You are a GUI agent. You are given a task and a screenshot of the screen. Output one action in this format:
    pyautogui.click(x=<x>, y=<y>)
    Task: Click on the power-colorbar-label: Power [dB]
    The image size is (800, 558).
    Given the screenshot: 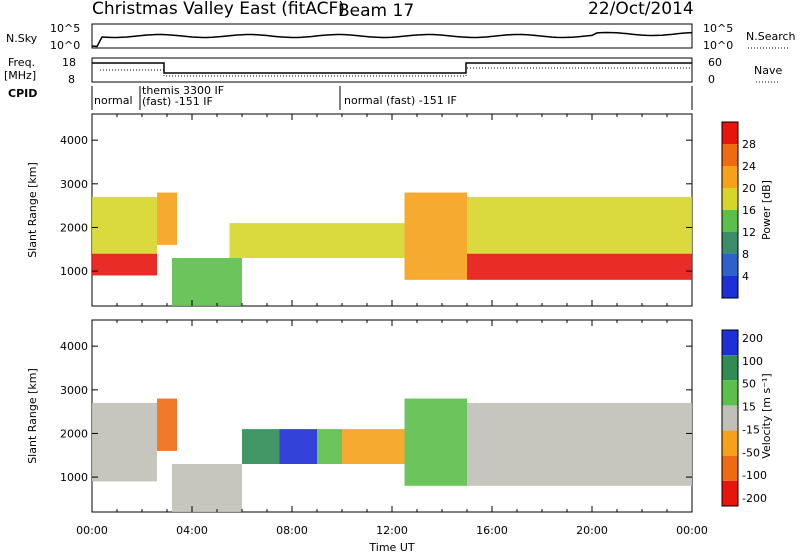 What is the action you would take?
    pyautogui.click(x=766, y=210)
    